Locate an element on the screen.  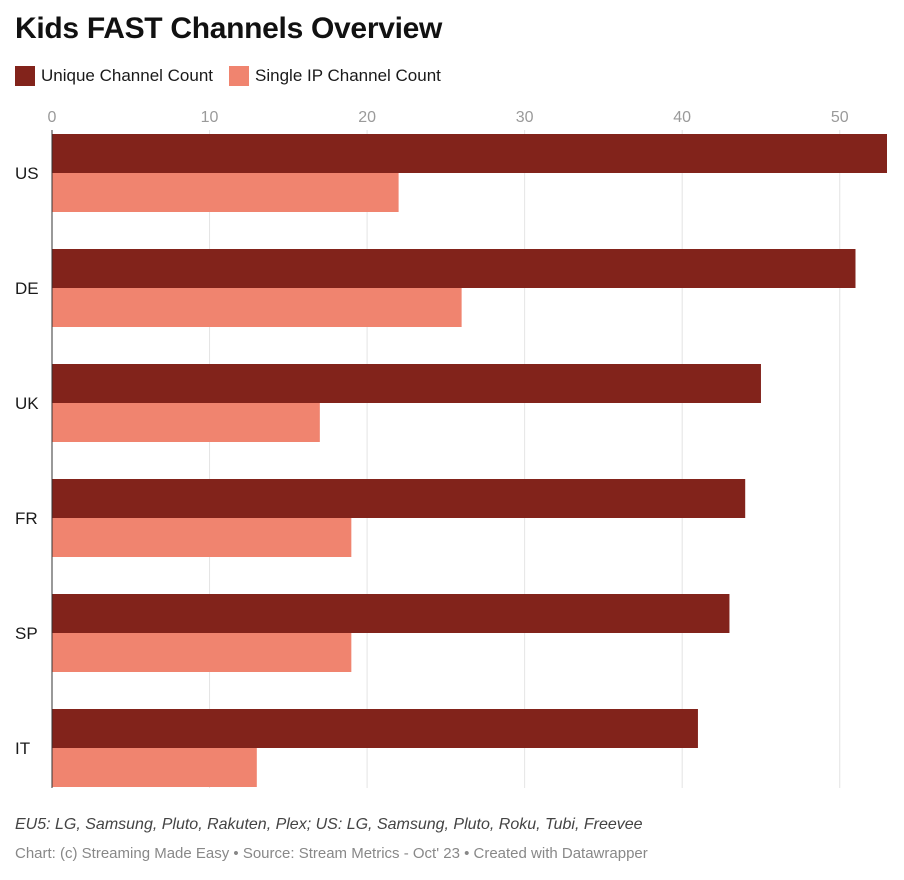
x-tick-label-50: 50 is located at coordinates (840, 117).